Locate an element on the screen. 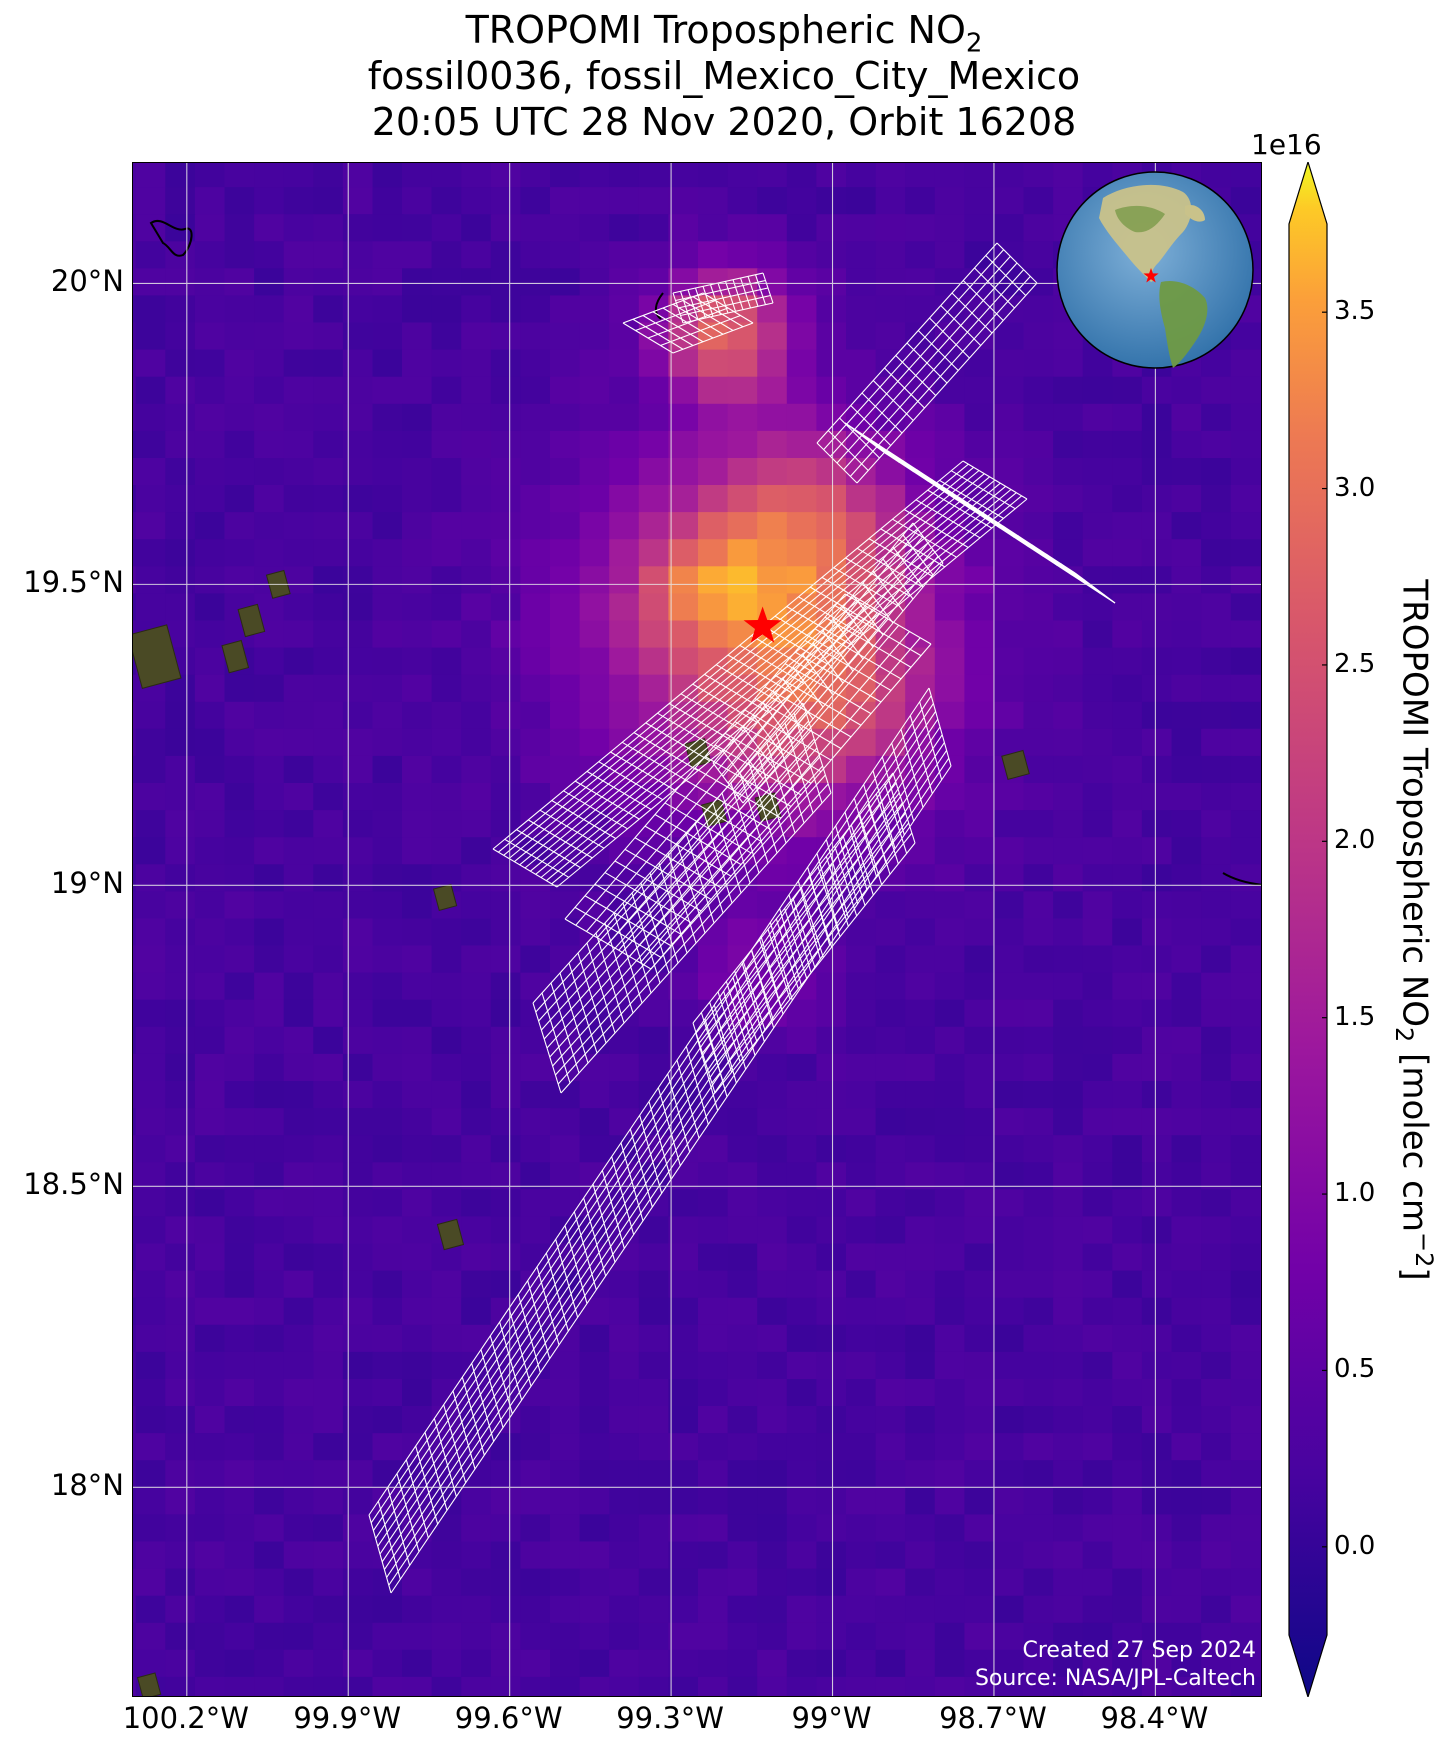 This screenshot has height=1752, width=1448. lat-tick-label: 18.5°N is located at coordinates (73, 1184).